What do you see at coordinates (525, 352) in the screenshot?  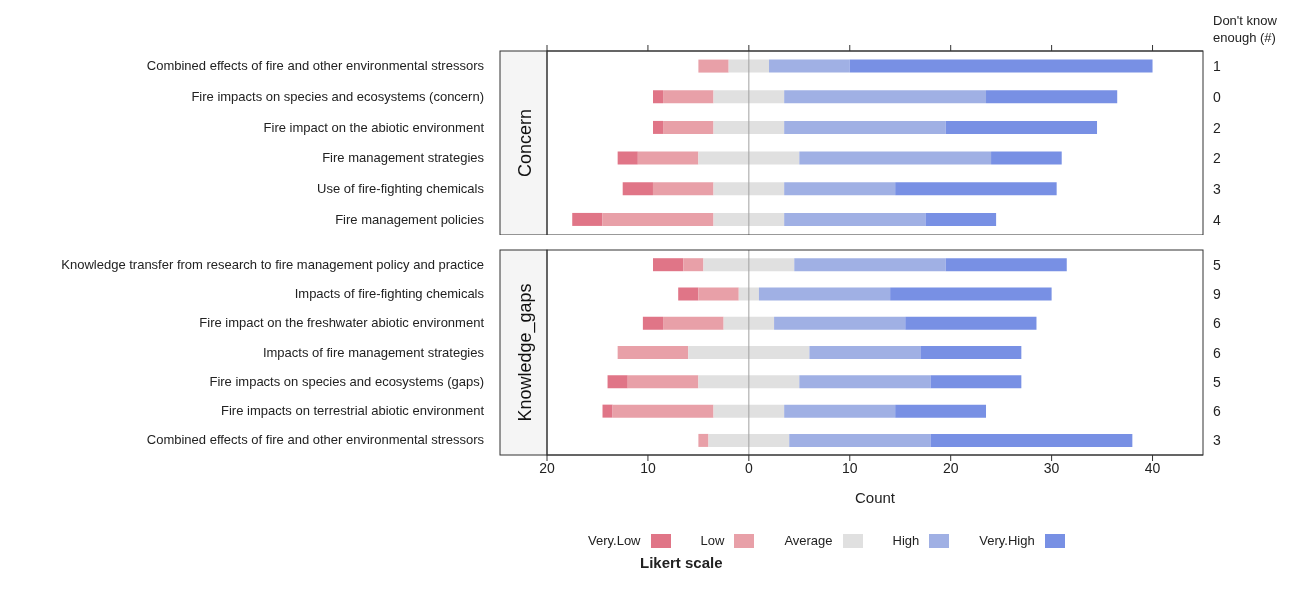 I see `text: Knowledge_gaps` at bounding box center [525, 352].